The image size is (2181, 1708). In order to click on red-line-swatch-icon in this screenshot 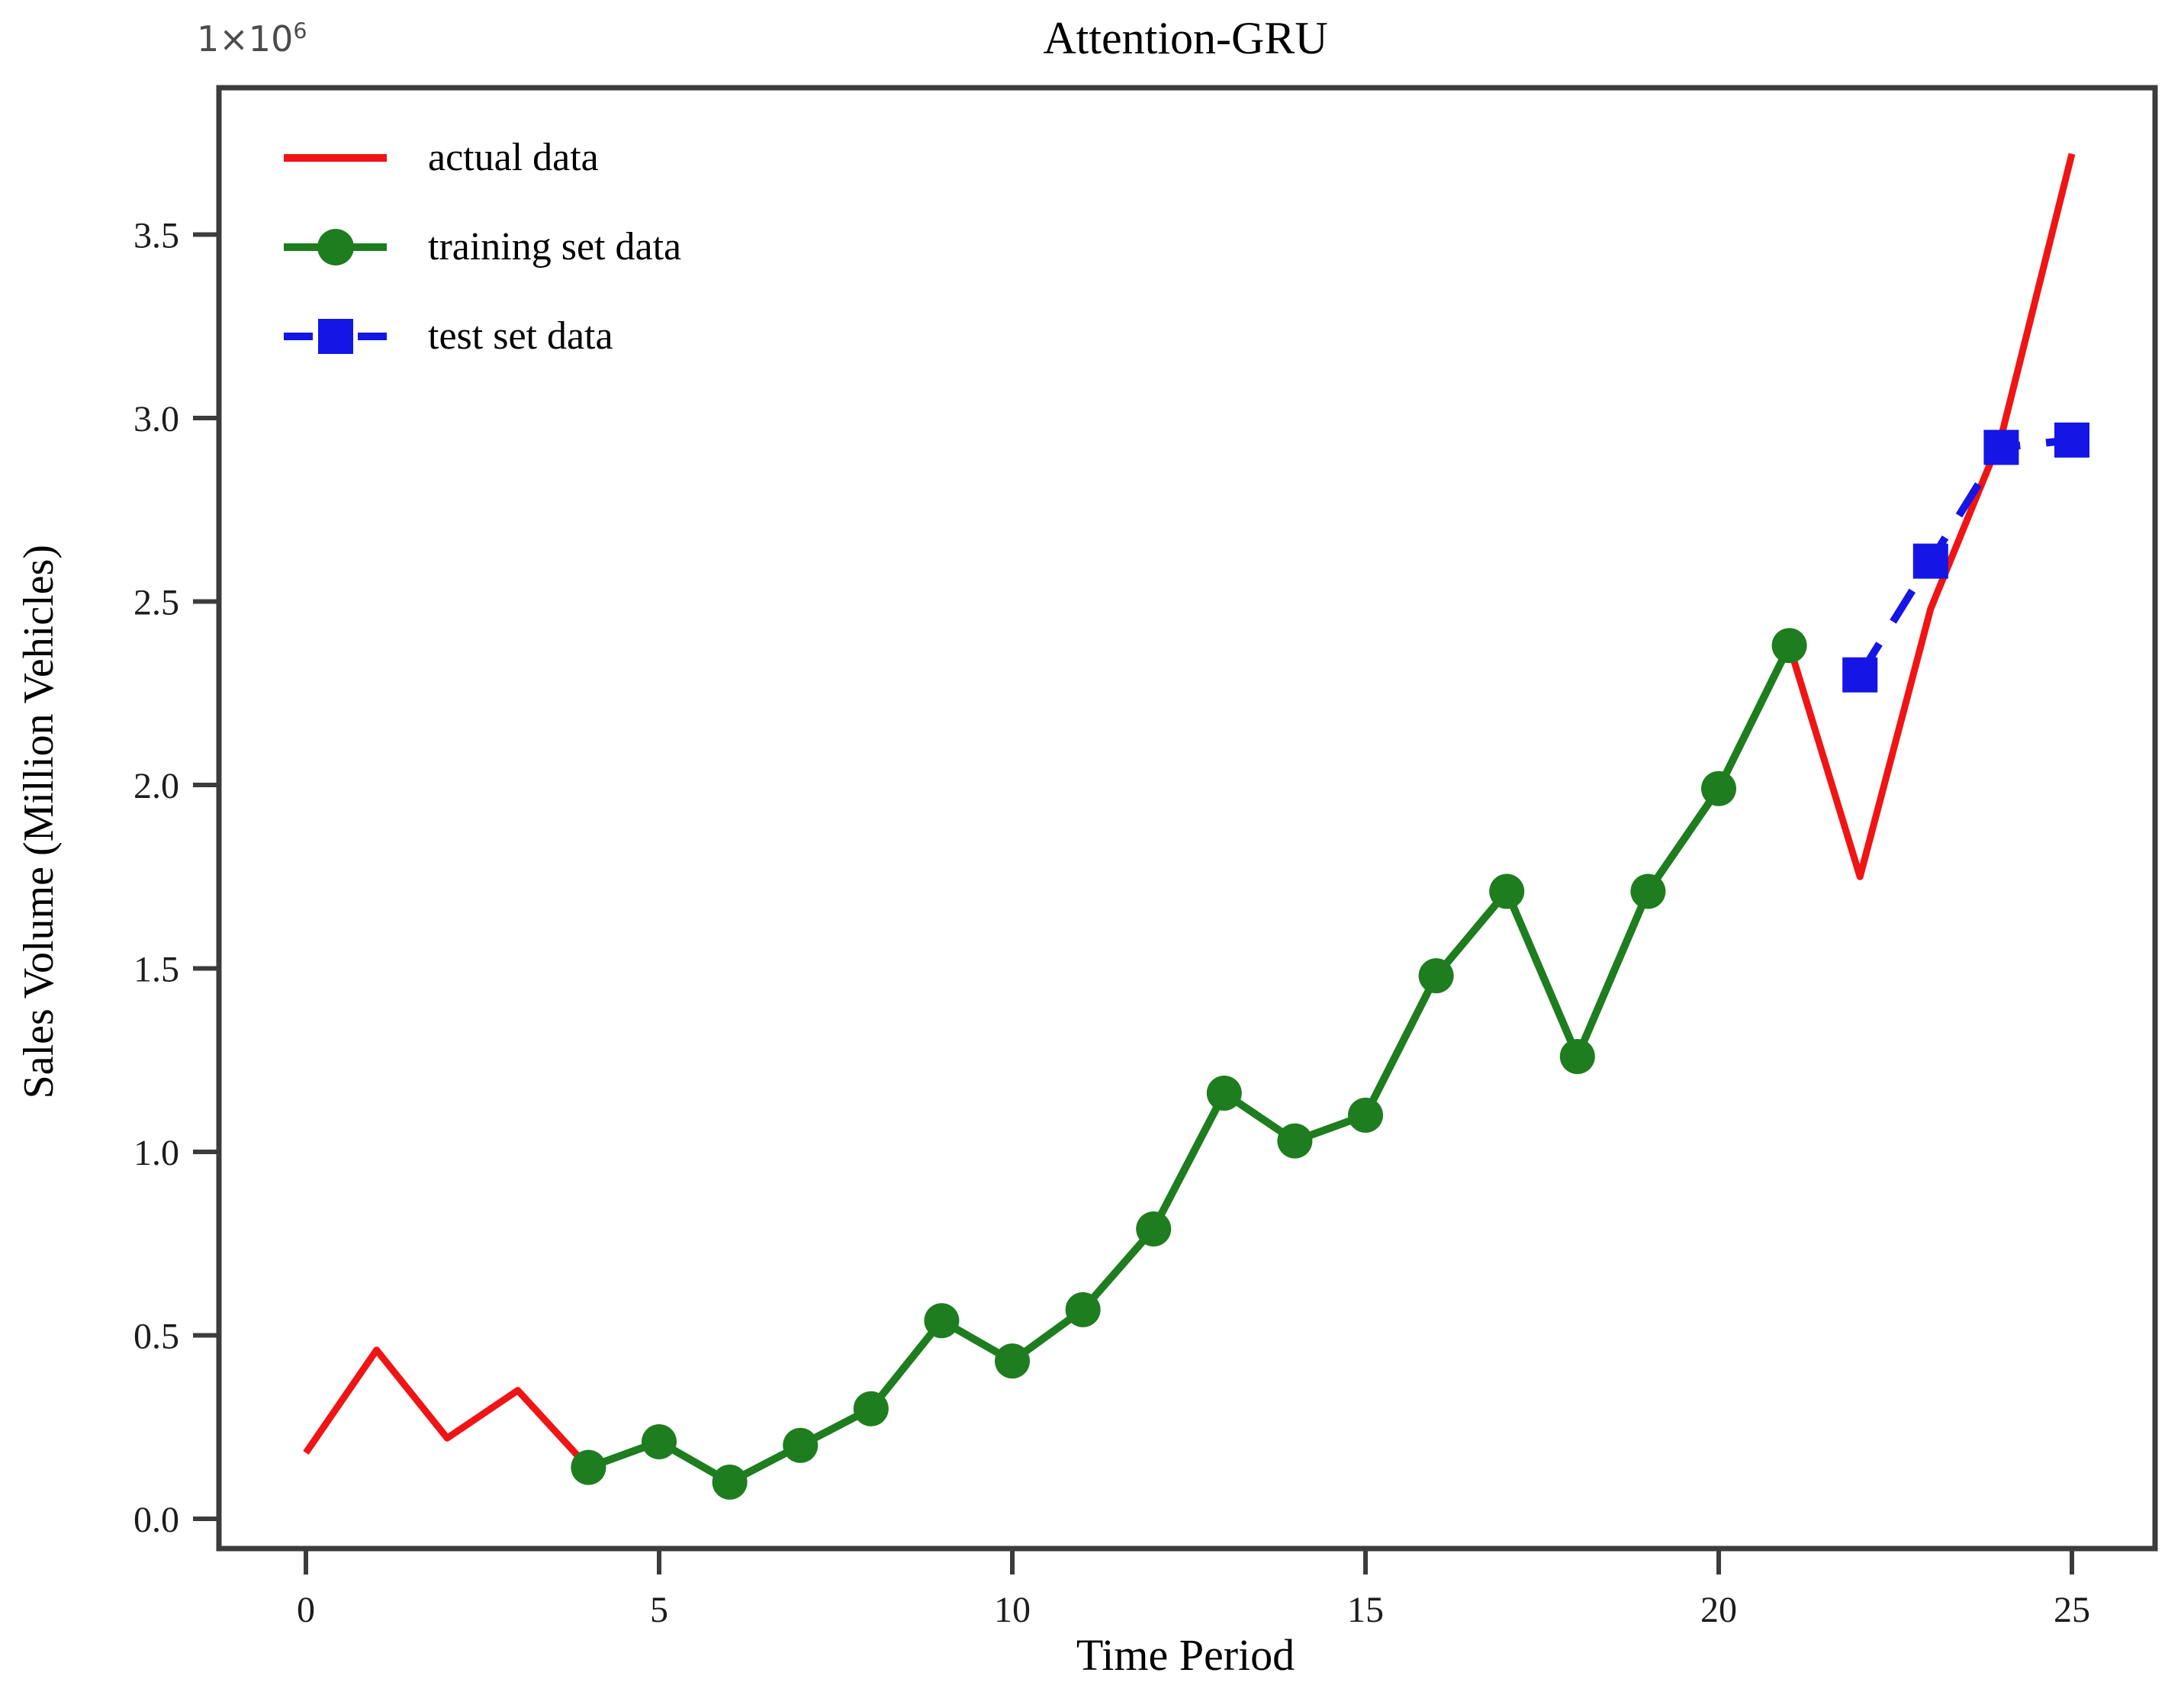, I will do `click(336, 157)`.